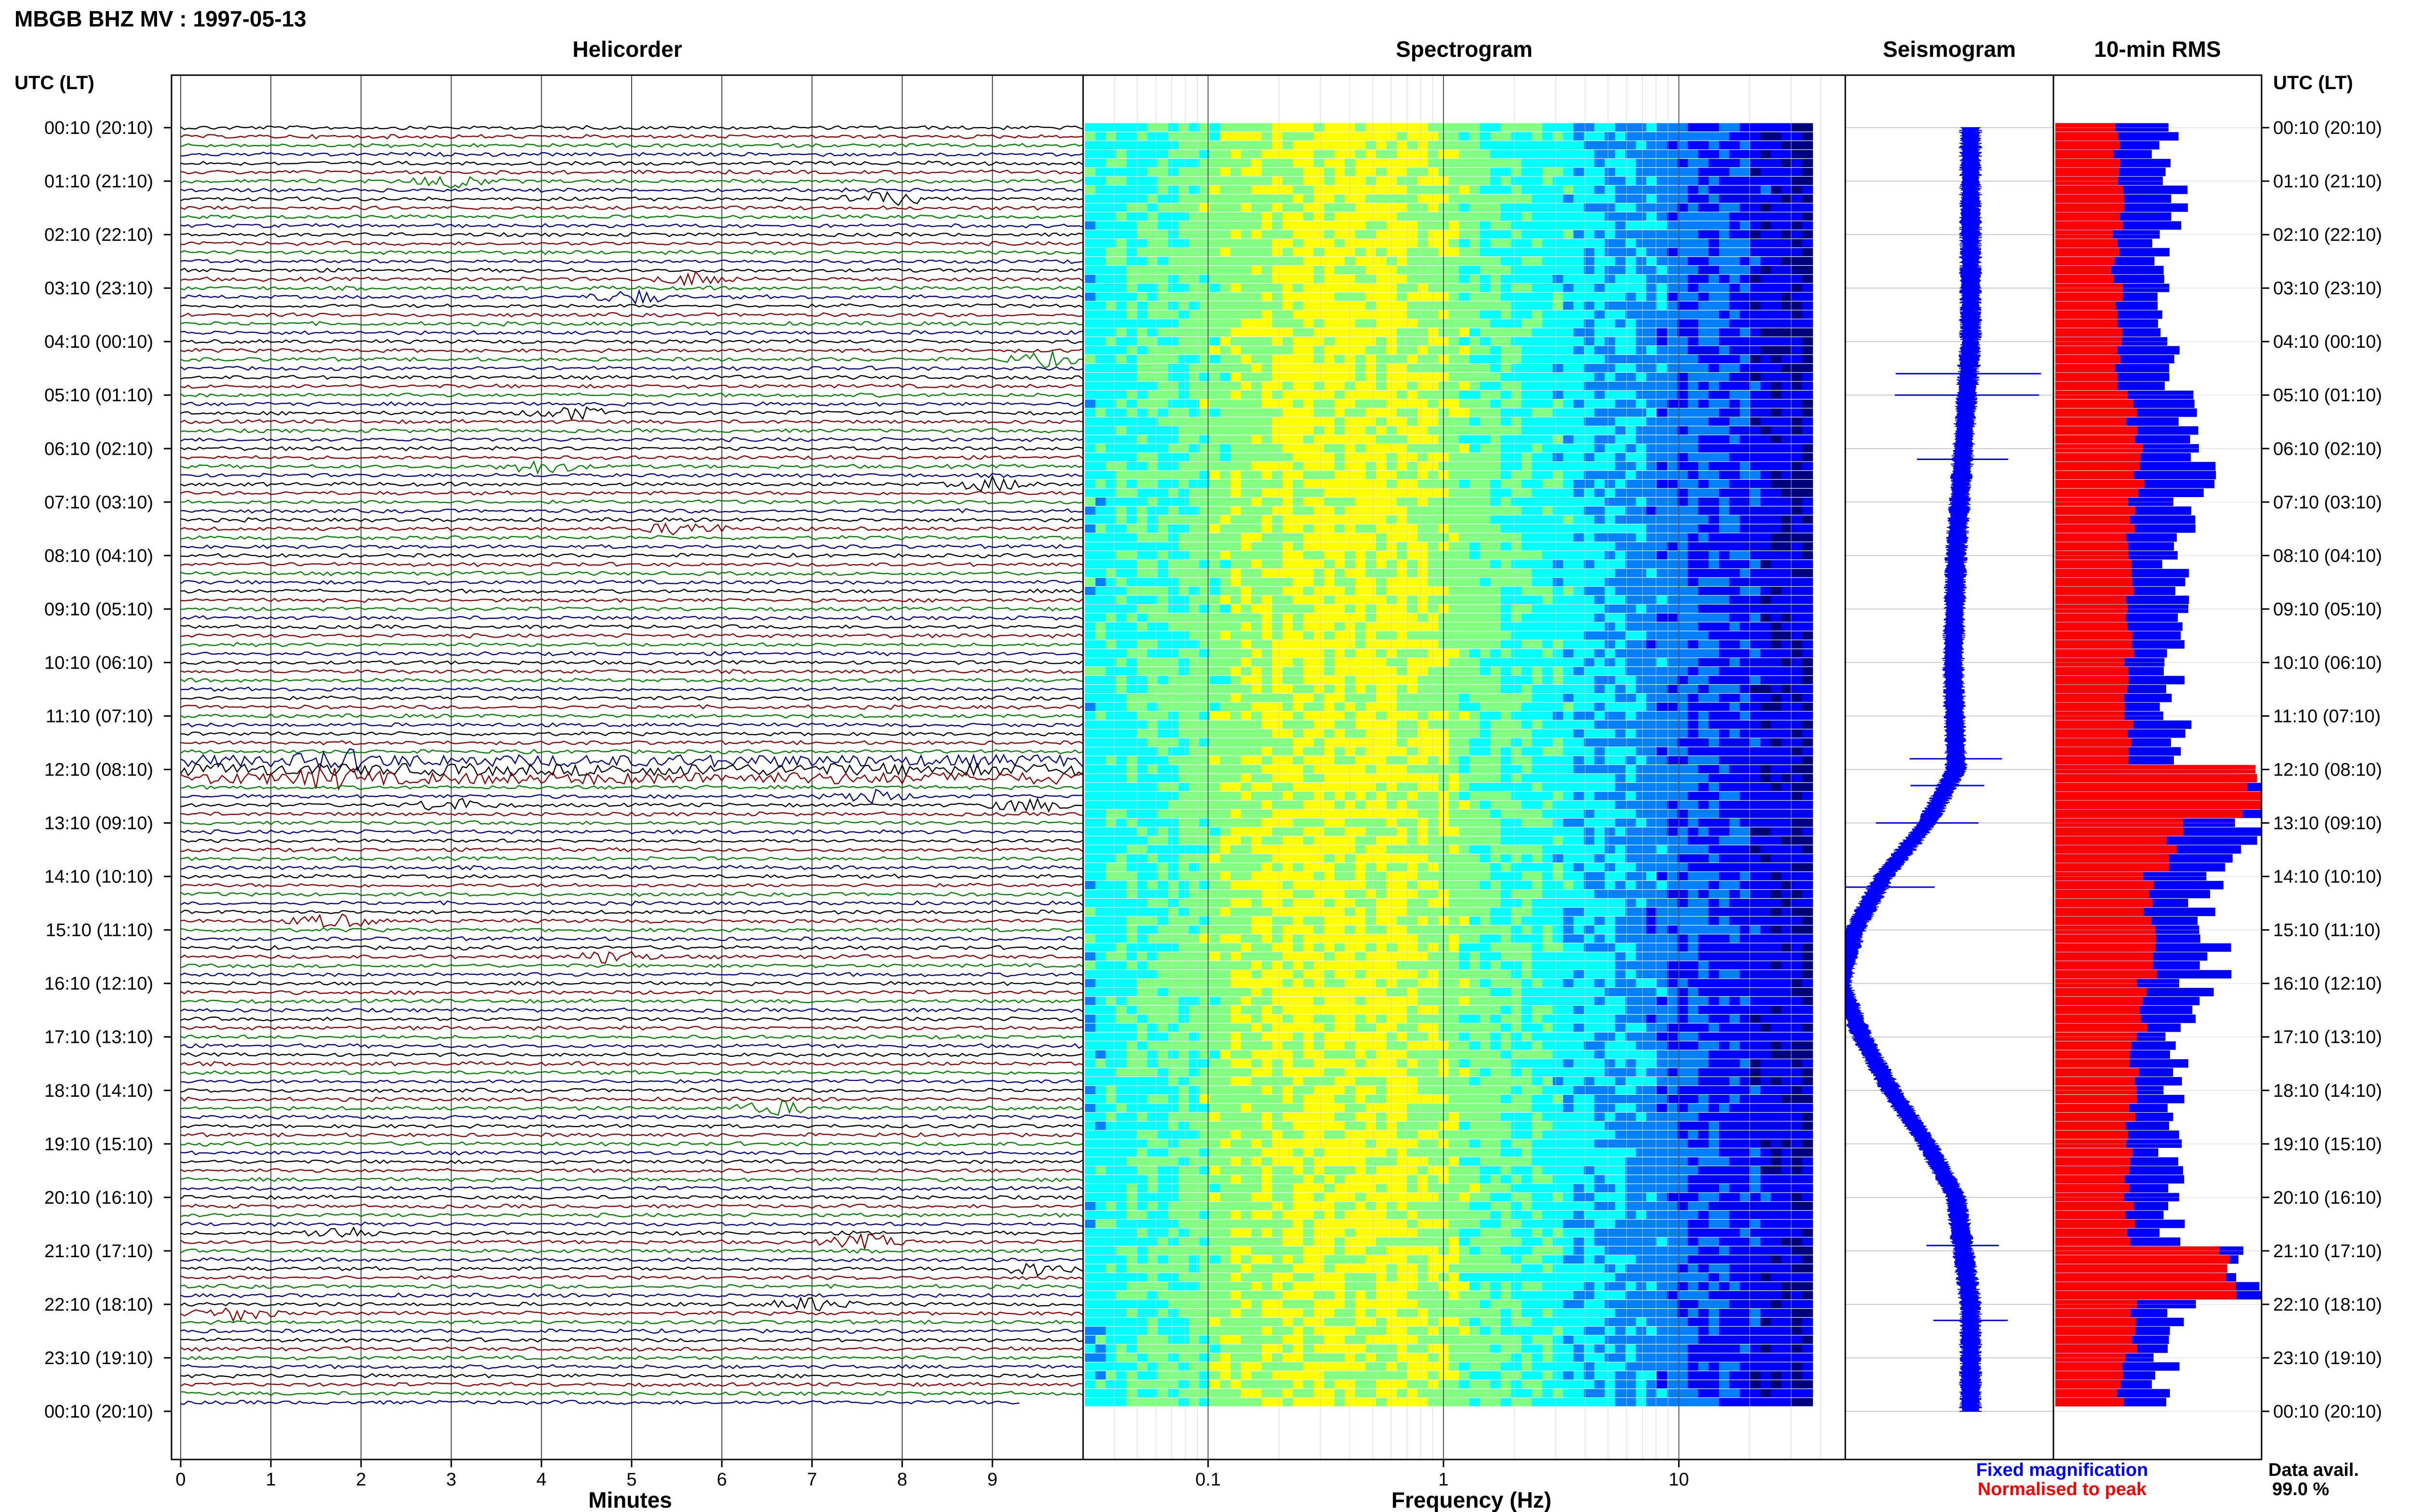  Describe the element at coordinates (2327, 1091) in the screenshot. I see `time-label-right: 18:10 (14:10)` at that location.